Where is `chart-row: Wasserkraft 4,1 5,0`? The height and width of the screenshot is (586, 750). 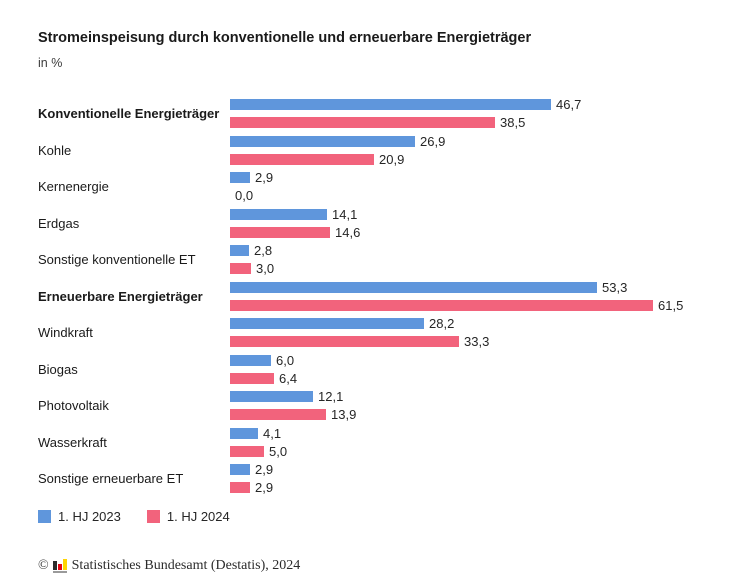
chart-row: Wasserkraft 4,1 5,0 is located at coordinates (388, 444).